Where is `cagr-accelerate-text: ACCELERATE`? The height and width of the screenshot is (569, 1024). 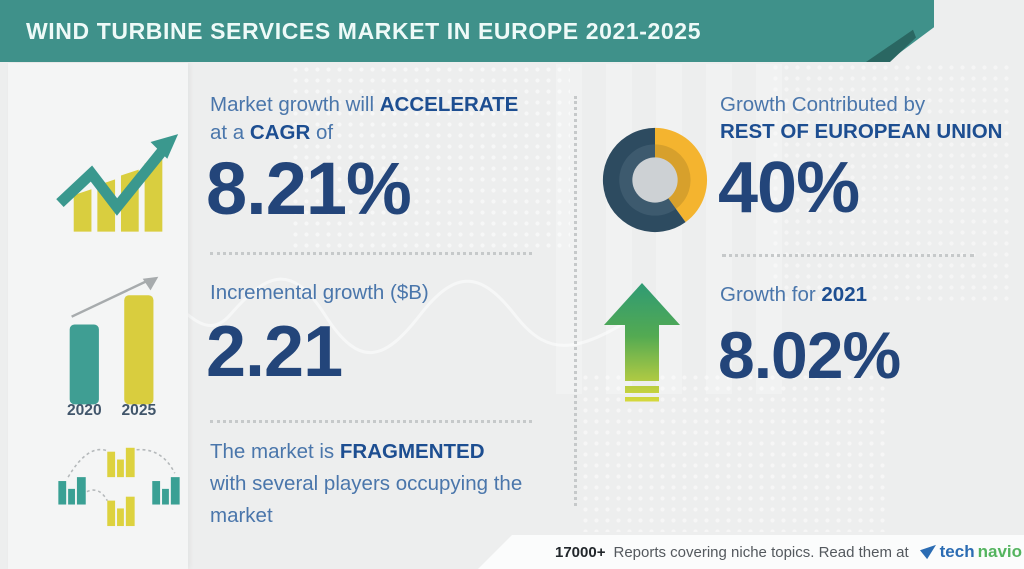
cagr-accelerate-text: ACCELERATE is located at coordinates (449, 104).